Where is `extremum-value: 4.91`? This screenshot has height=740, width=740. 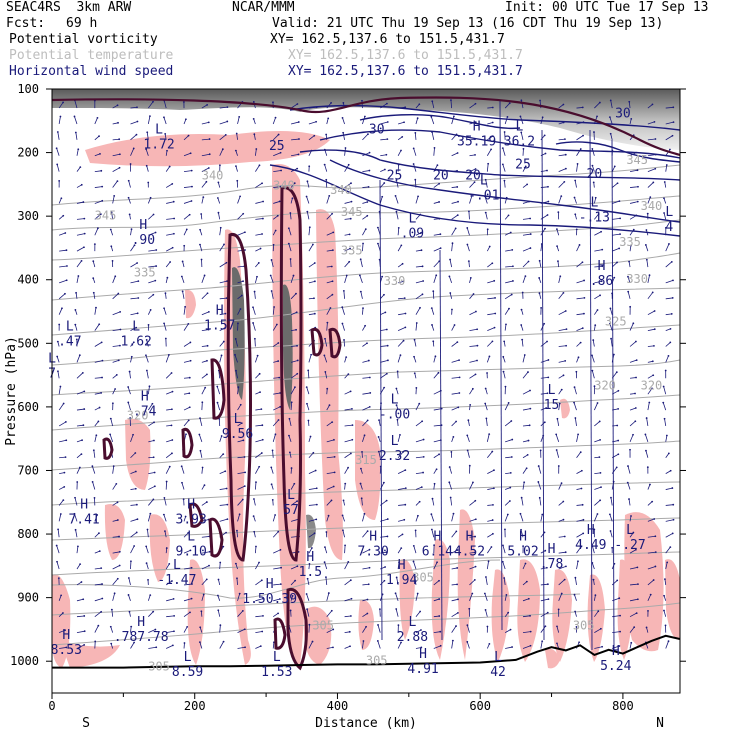
extremum-value: 4.91 is located at coordinates (422, 669).